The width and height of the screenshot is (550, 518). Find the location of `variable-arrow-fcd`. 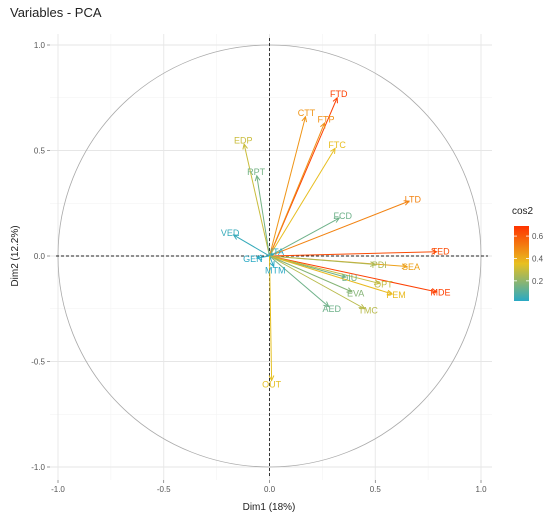

variable-arrow-fcd is located at coordinates (305, 237).